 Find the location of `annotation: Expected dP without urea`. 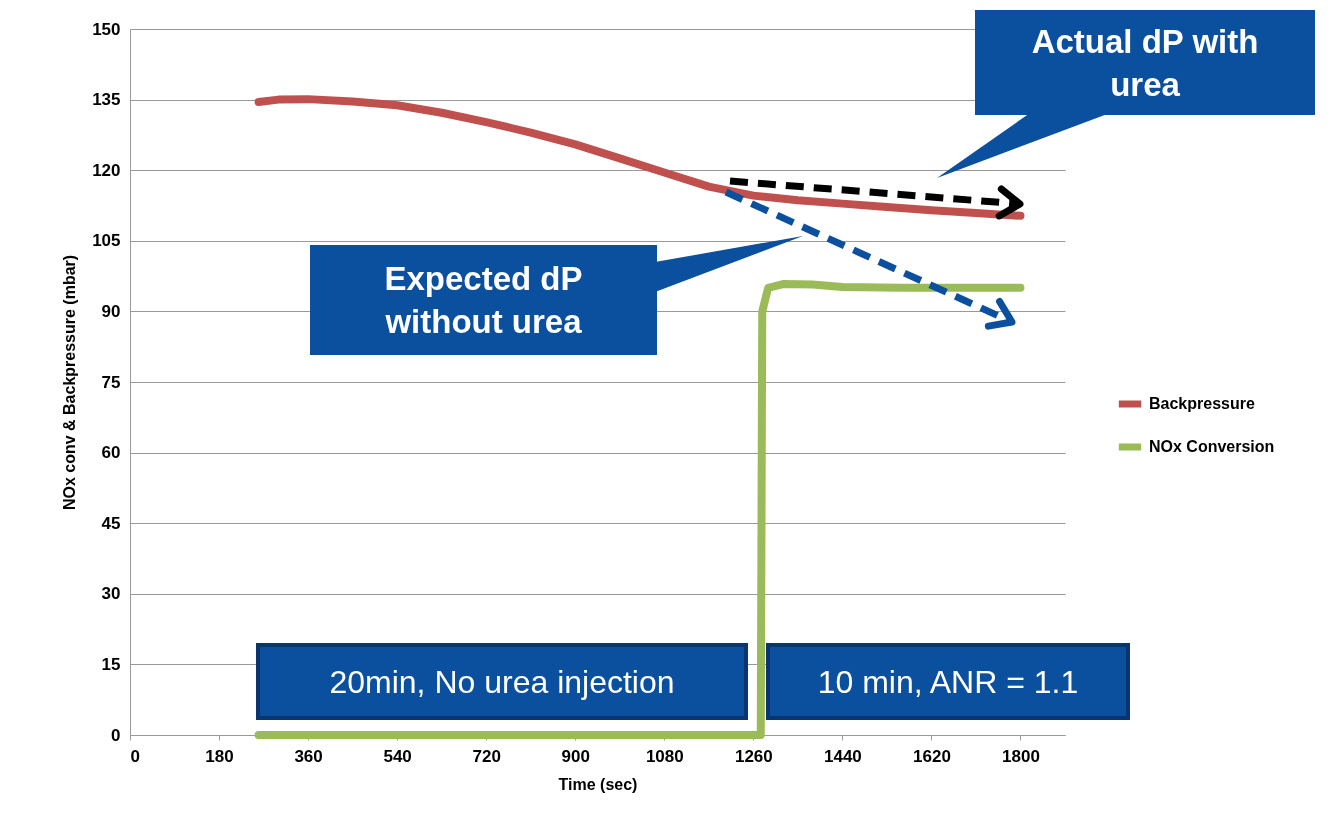

annotation: Expected dP without urea is located at coordinates (483, 300).